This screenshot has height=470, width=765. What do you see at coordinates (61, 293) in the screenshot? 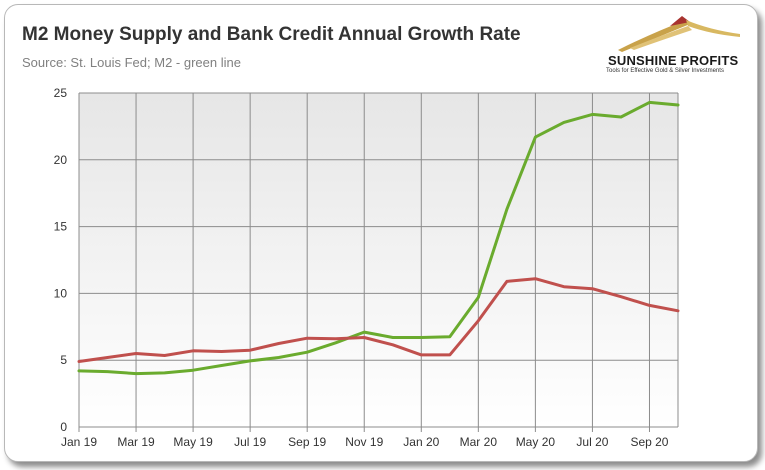
I see `y-tick-label: 10` at bounding box center [61, 293].